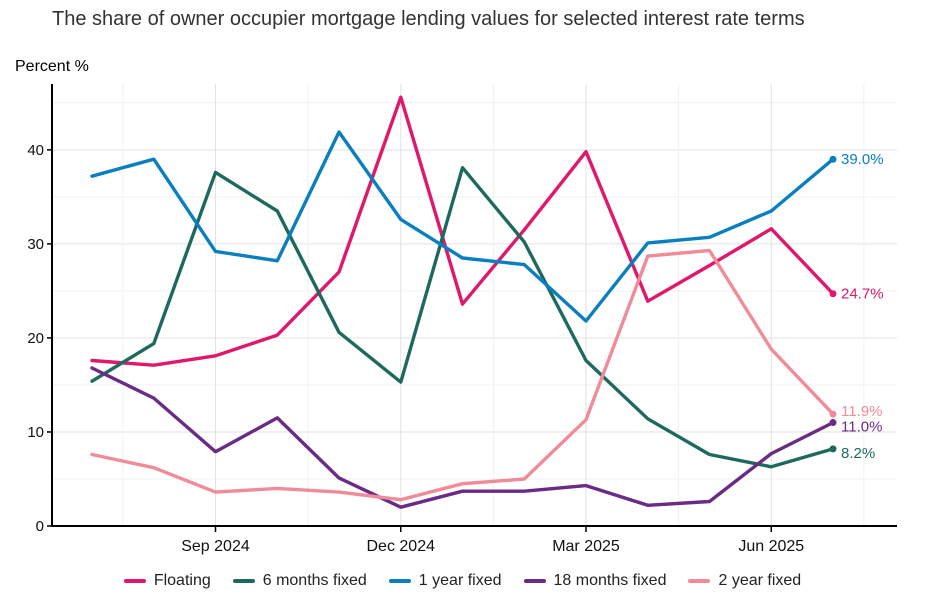 Image resolution: width=925 pixels, height=596 pixels. I want to click on series-end-label-18-months-fixed: 11.0%, so click(861, 427).